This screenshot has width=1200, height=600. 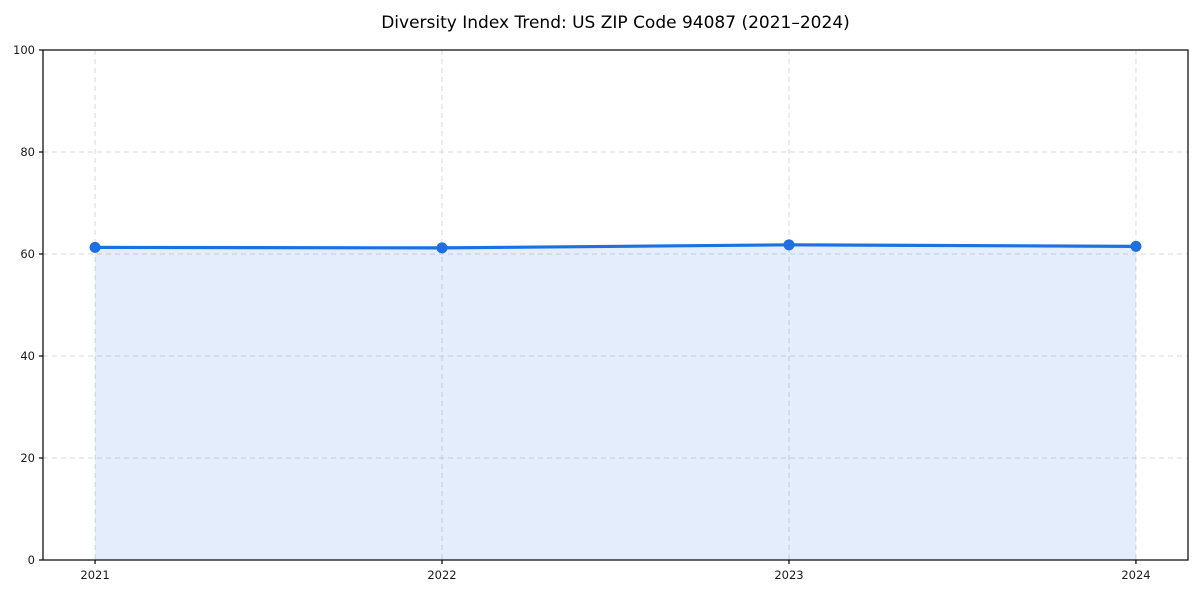 I want to click on x-tick-label: 2024, so click(x=1135, y=575).